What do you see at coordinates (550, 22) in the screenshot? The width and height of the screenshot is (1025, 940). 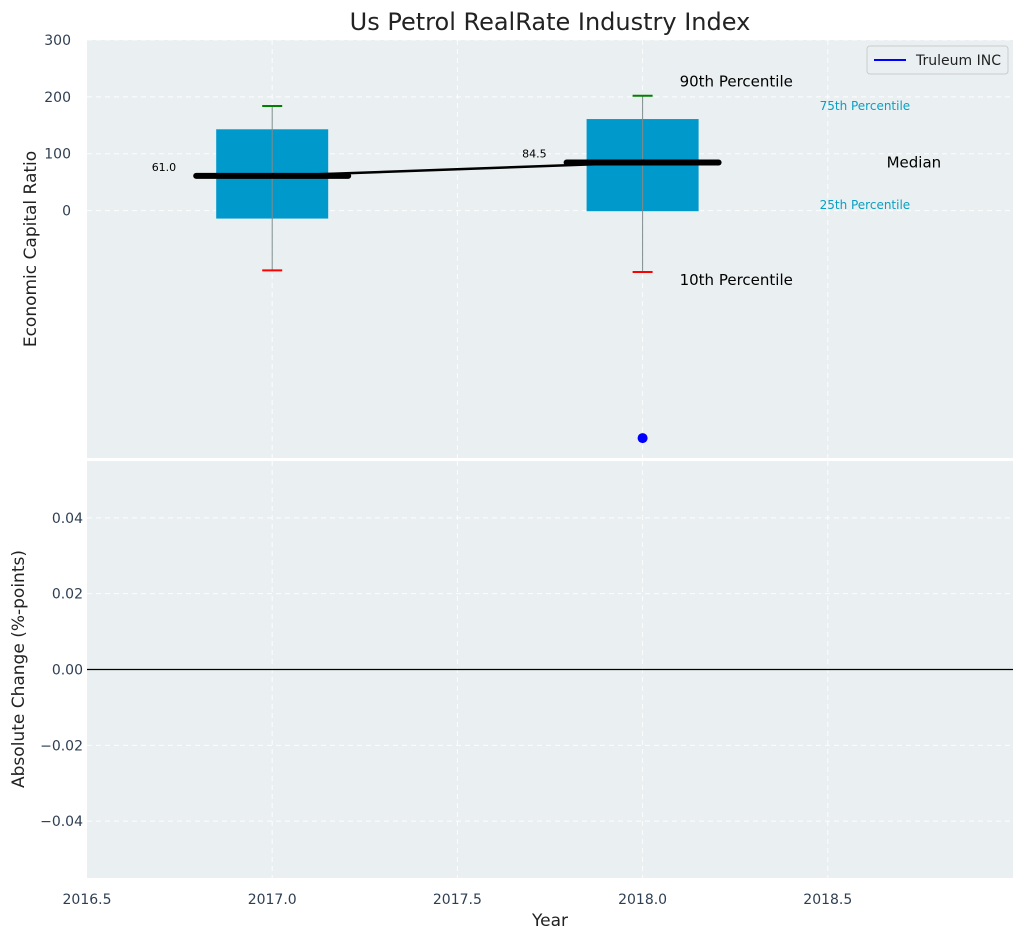 I see `chart-title: Us Petrol RealRate Industry Index` at bounding box center [550, 22].